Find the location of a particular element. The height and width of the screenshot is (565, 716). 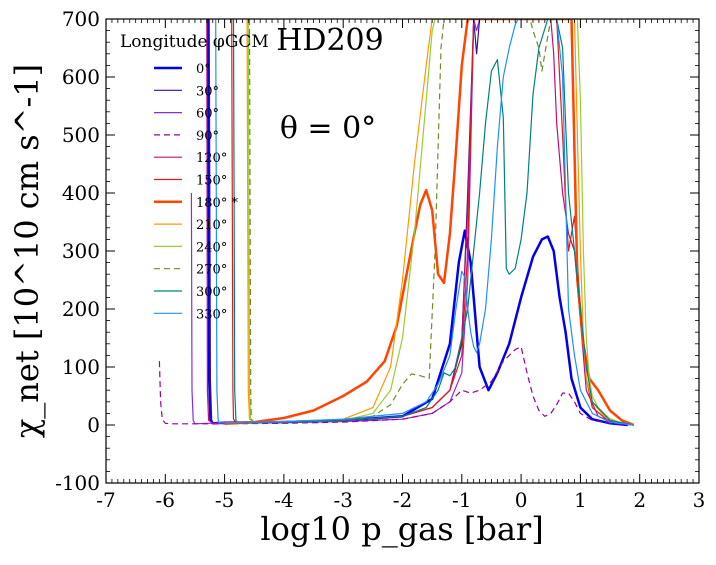

y-axis-label: χ_net [10^10 cm s^-1] is located at coordinates (27, 251).